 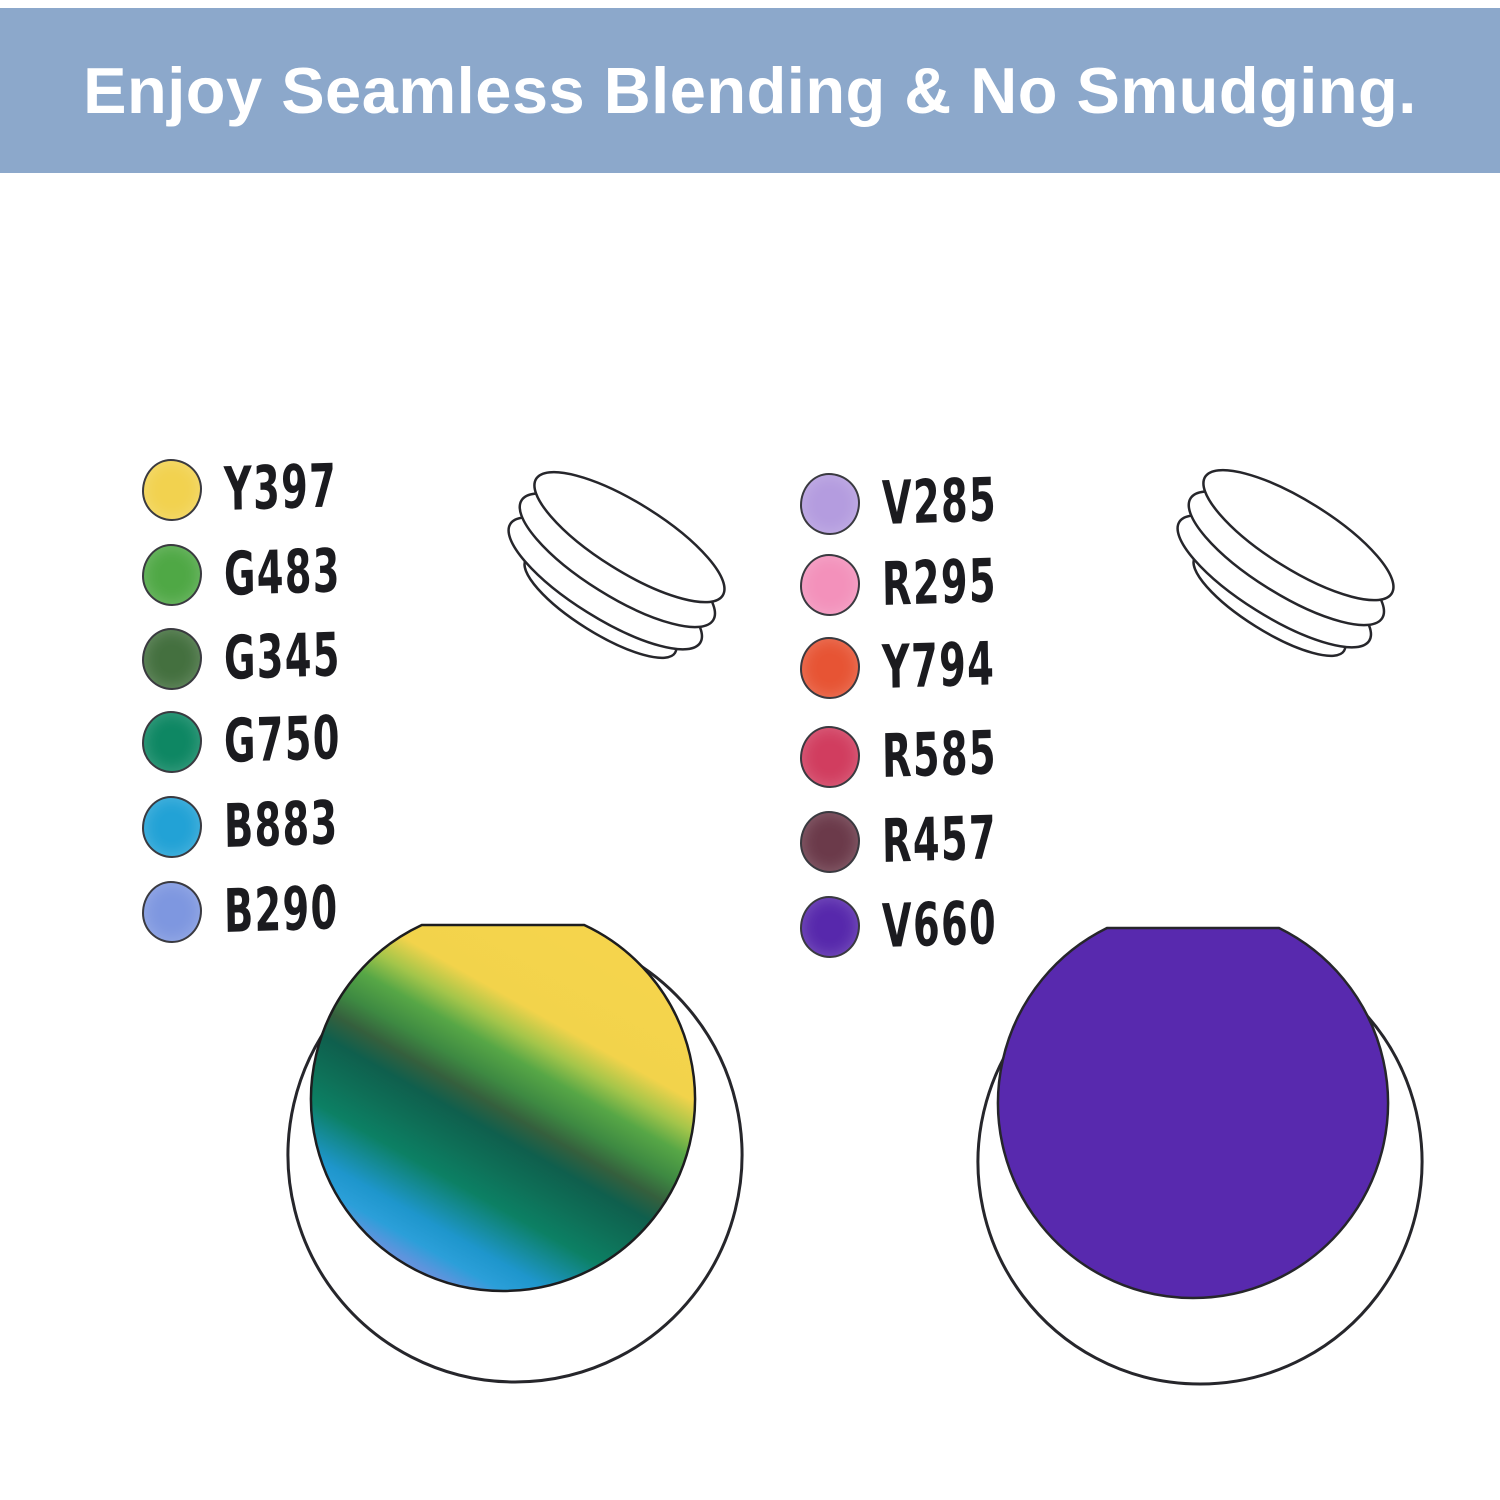 I want to click on swatch-row: R585, so click(x=930, y=755).